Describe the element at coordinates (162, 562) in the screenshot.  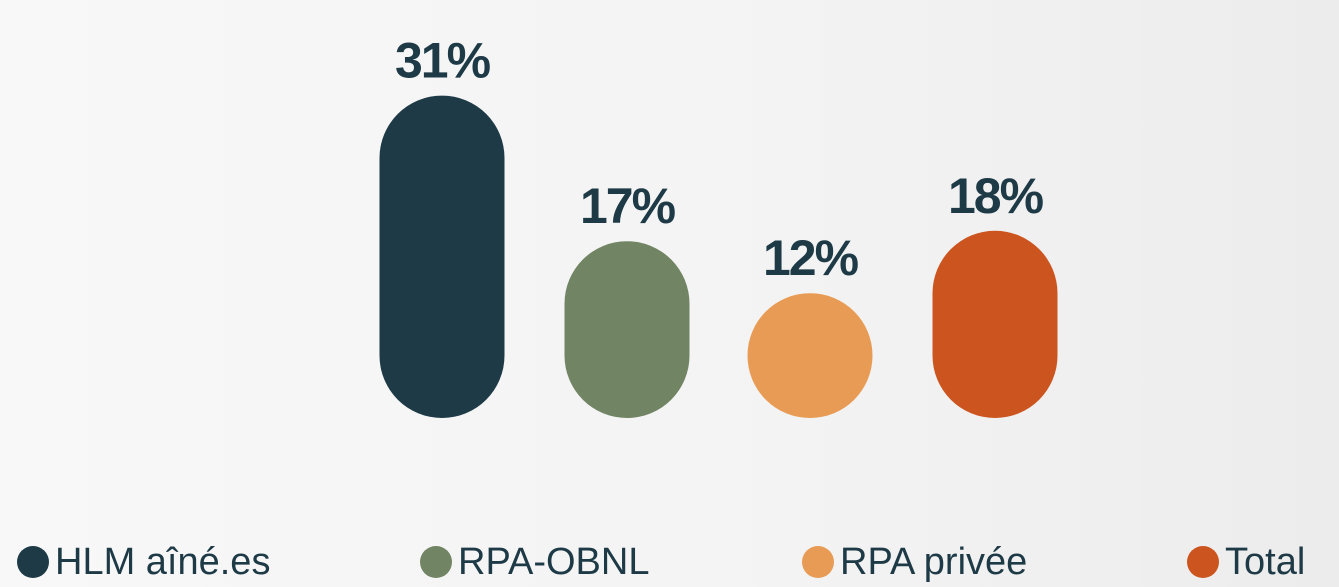
I see `legend-label: HLM aîné.es` at that location.